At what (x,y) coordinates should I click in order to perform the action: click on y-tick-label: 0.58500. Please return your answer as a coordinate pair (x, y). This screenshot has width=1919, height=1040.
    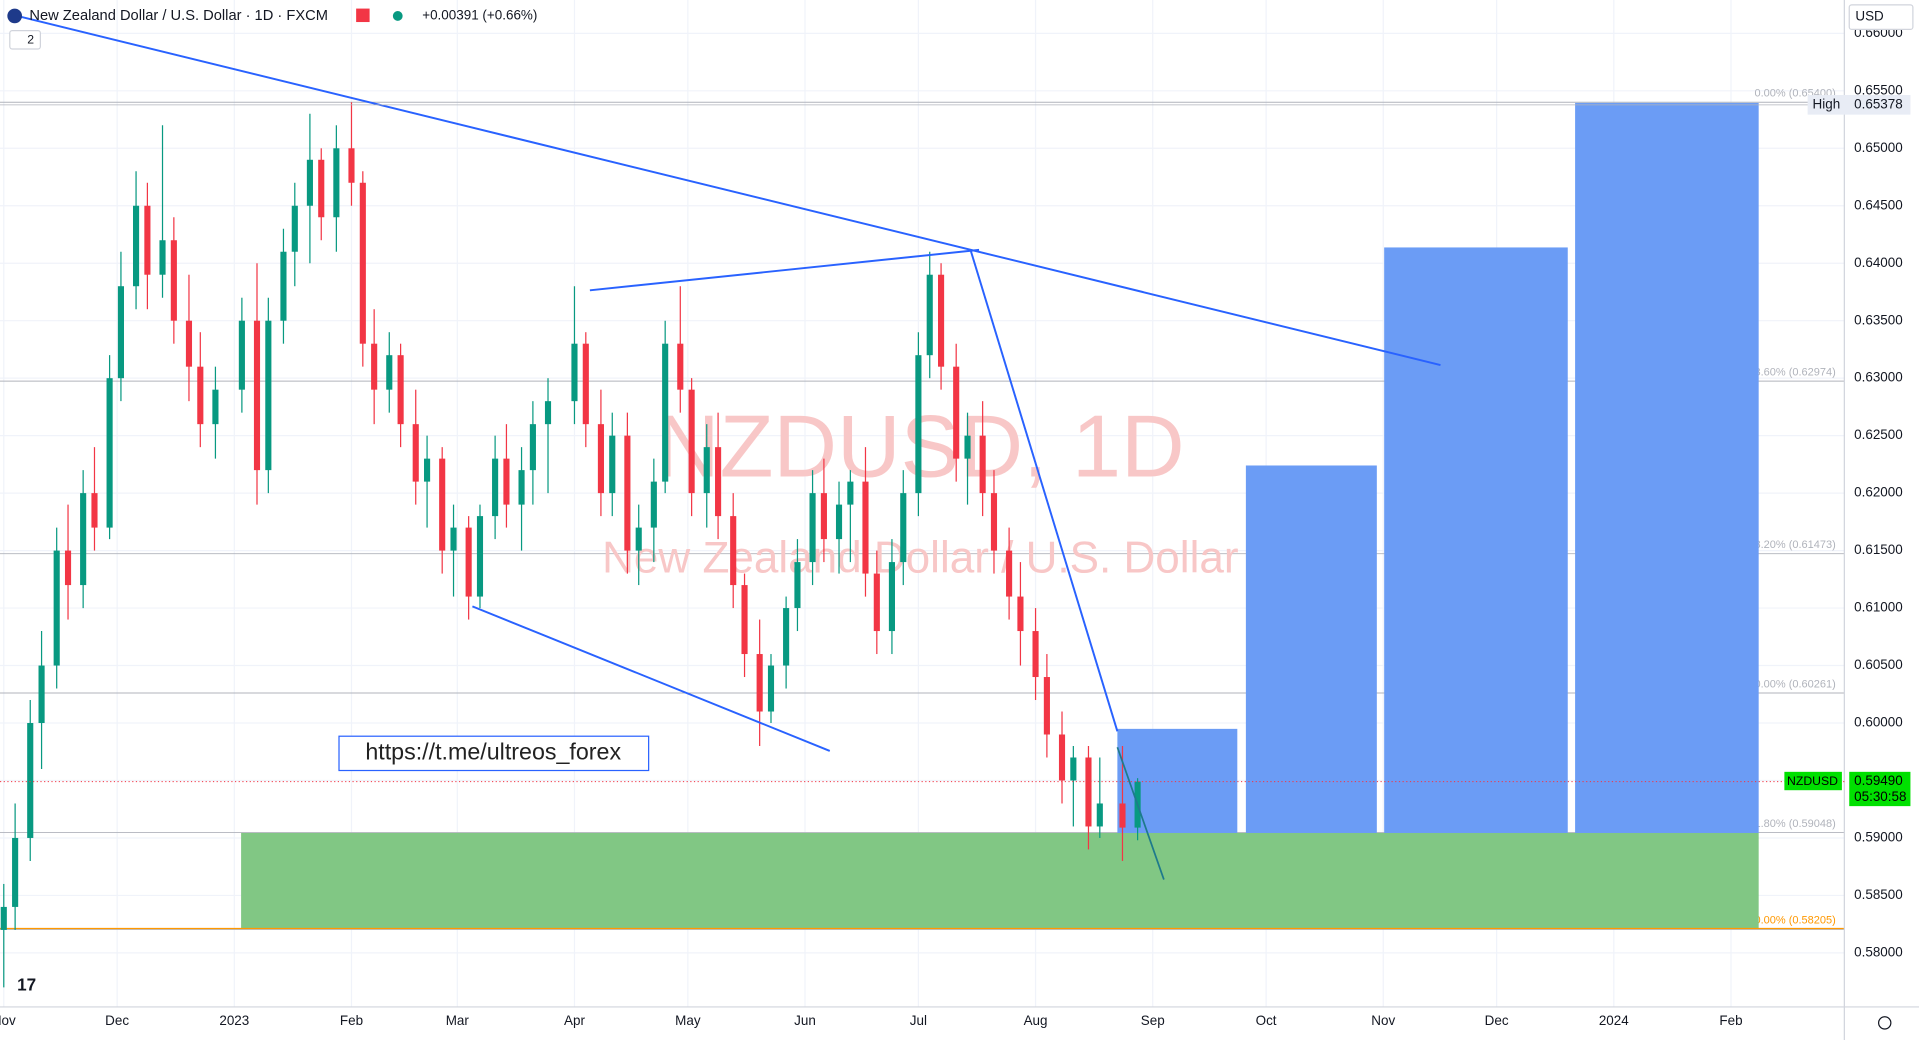
    Looking at the image, I should click on (1878, 894).